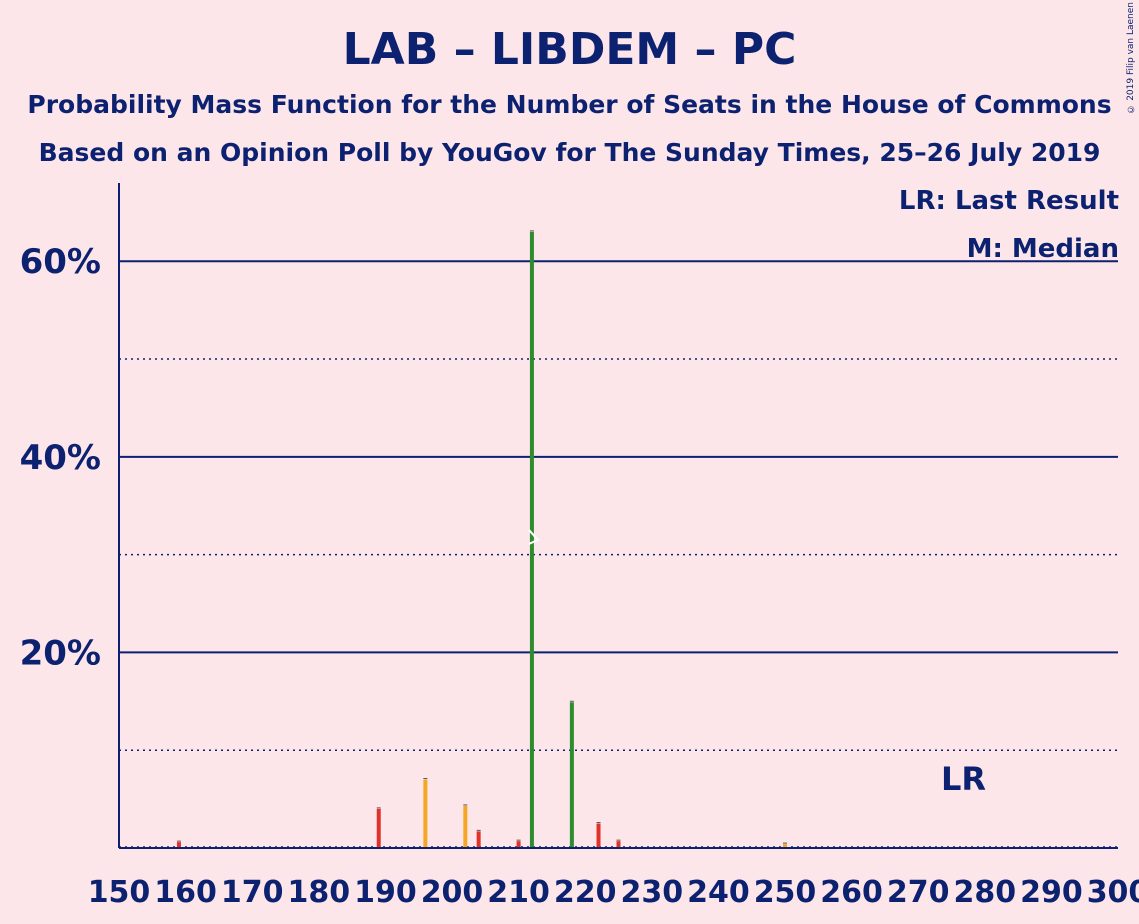 This screenshot has width=1139, height=924. I want to click on y-tick-labels: 20% 40% 60%, so click(60, 457).